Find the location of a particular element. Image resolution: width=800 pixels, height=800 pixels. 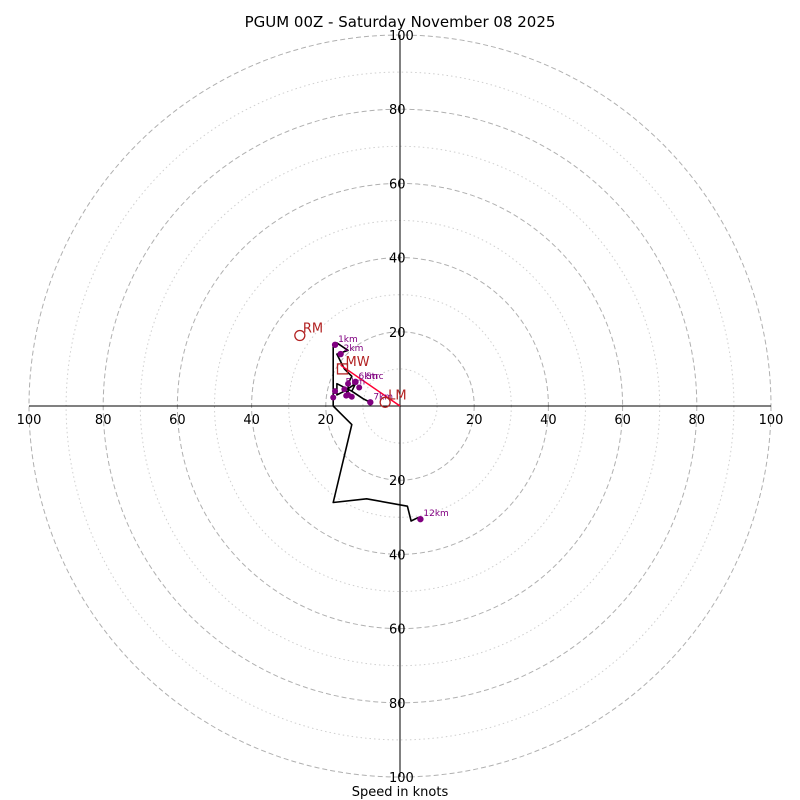

height-label-6km: 6km is located at coordinates (368, 377).